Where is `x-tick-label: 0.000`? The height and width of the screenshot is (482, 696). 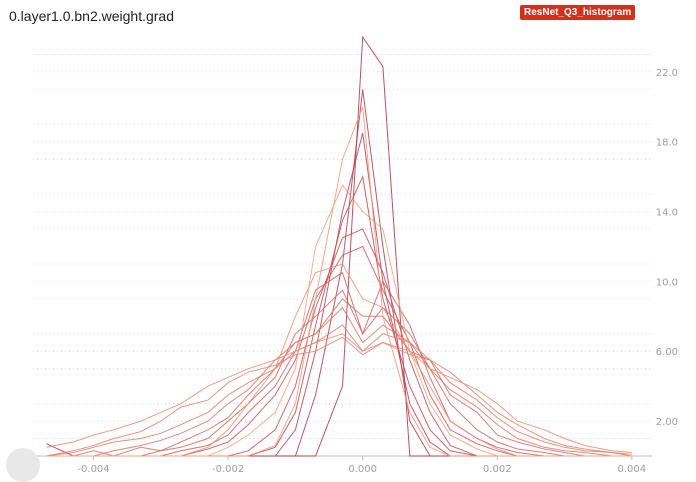 x-tick-label: 0.000 is located at coordinates (362, 469).